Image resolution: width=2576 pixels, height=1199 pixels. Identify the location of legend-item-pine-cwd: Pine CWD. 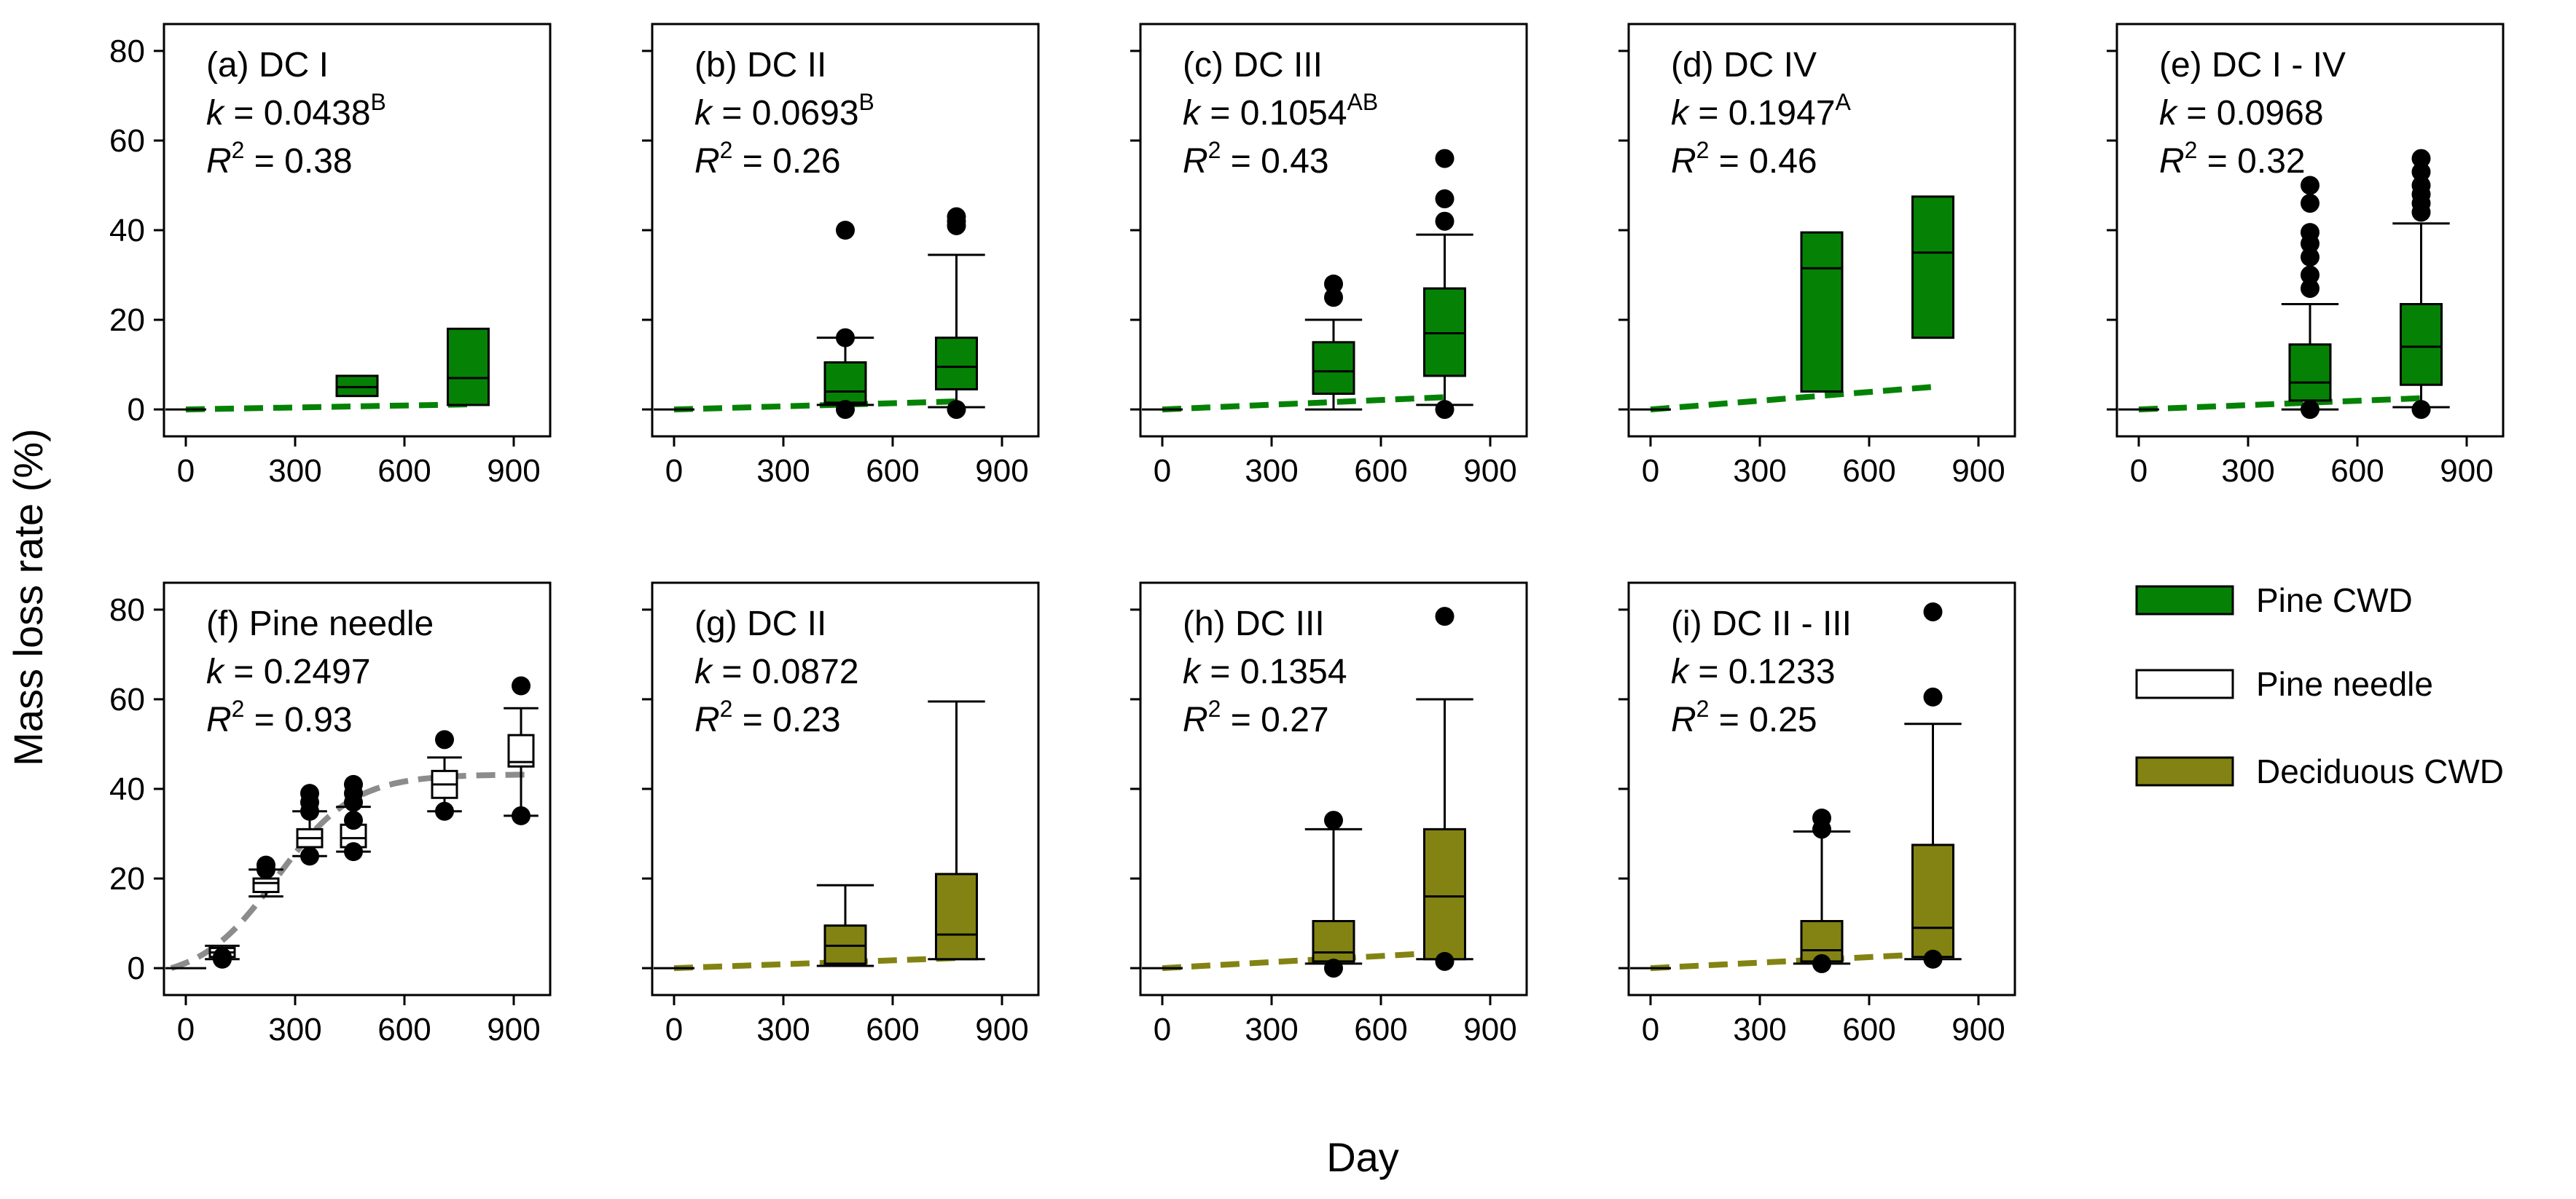
(2274, 600).